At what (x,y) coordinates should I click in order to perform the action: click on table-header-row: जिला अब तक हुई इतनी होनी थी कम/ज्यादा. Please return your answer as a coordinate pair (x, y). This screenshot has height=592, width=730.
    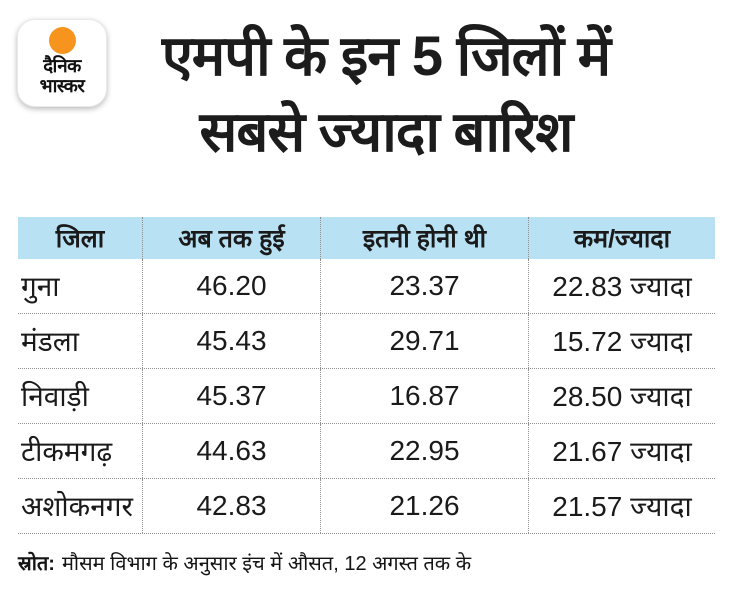
    Looking at the image, I should click on (366, 238).